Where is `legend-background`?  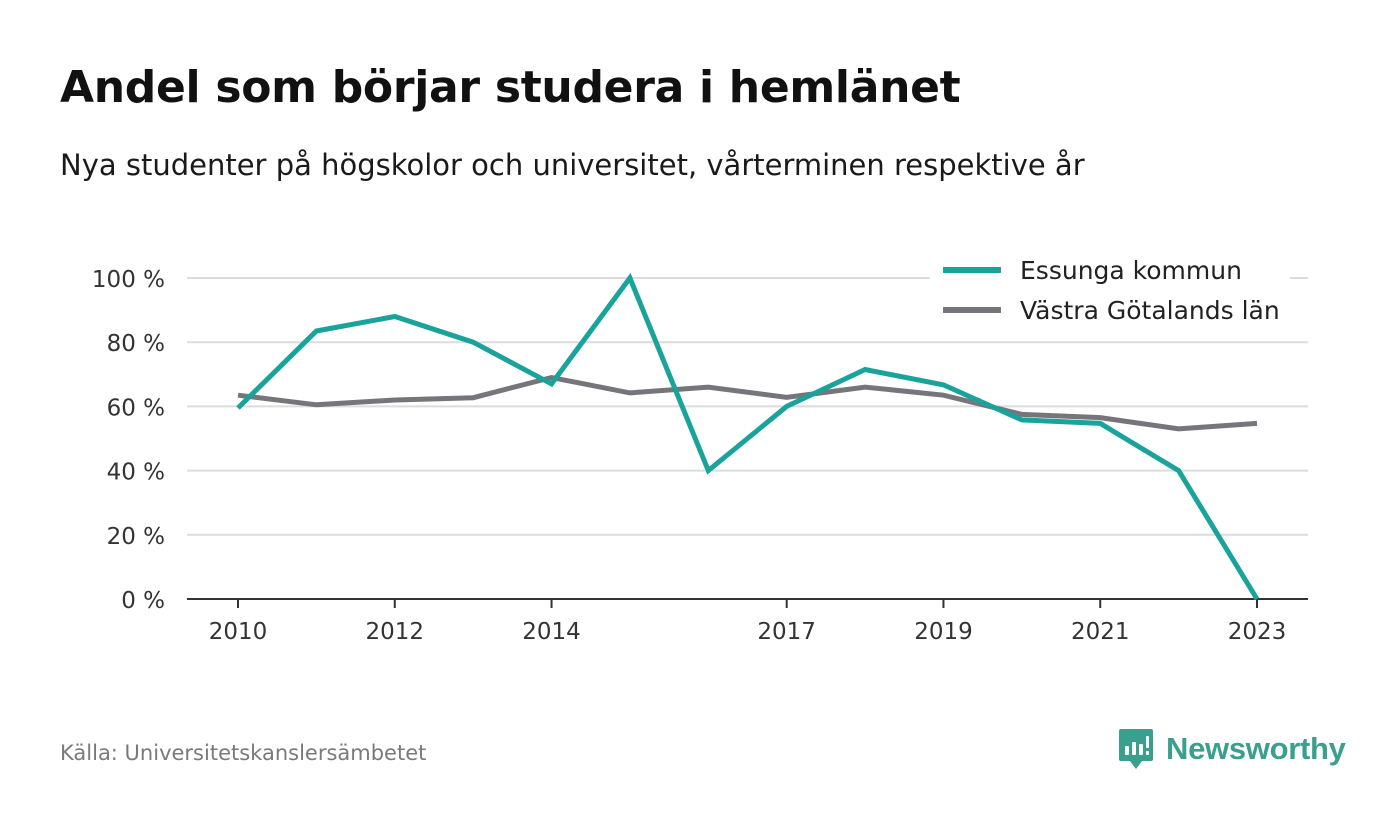
legend-background is located at coordinates (1110, 294).